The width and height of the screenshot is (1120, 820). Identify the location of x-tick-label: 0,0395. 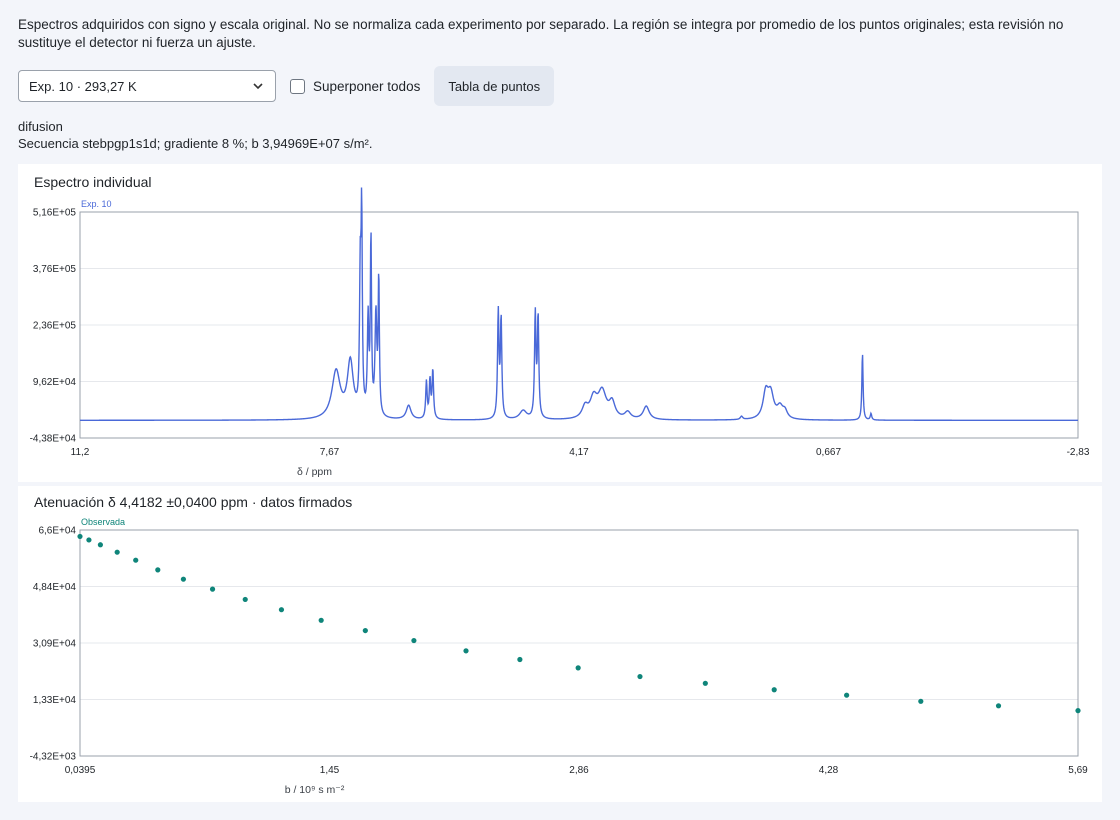
(80, 770).